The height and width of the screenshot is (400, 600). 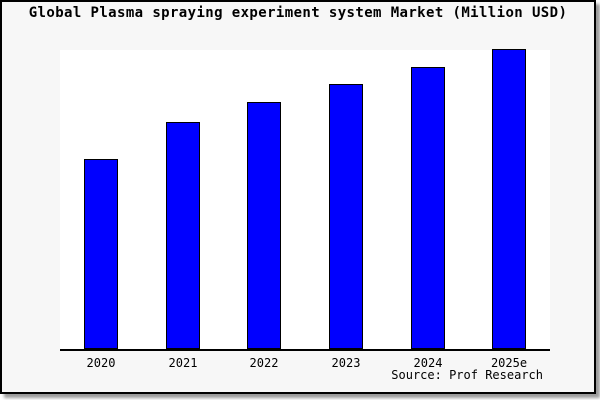 I want to click on bar-2024, so click(x=428, y=208).